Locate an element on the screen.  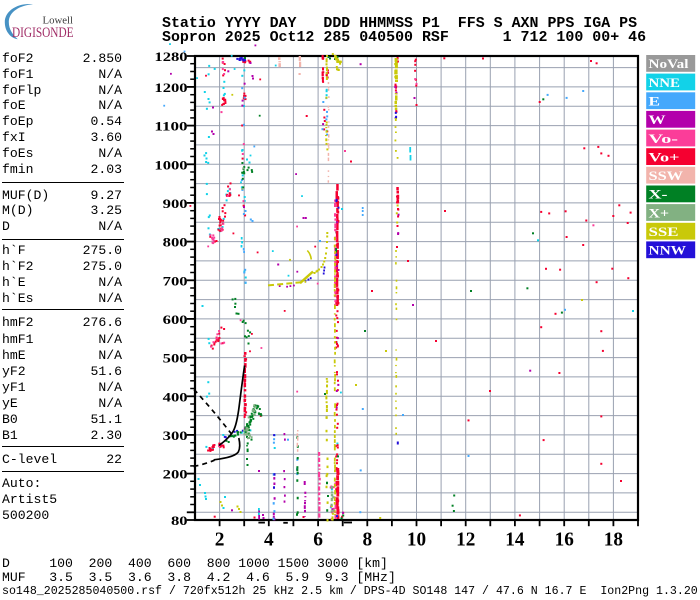
svg-text: 4 is located at coordinates (269, 539).